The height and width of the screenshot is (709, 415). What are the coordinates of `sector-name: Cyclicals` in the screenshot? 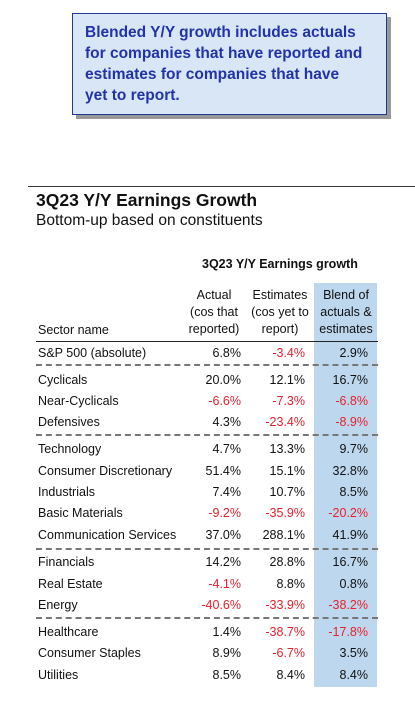 It's located at (63, 380).